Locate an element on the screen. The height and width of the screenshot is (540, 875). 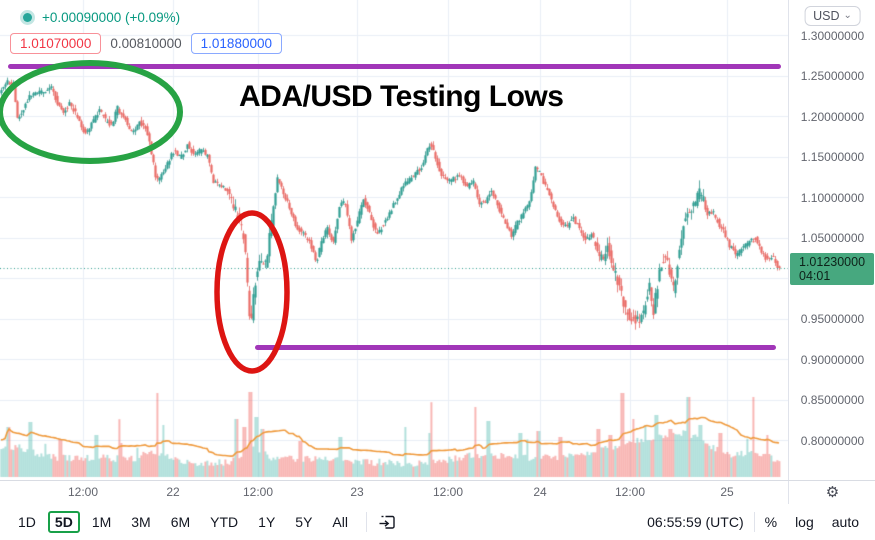
series-dot-icon is located at coordinates (27, 17).